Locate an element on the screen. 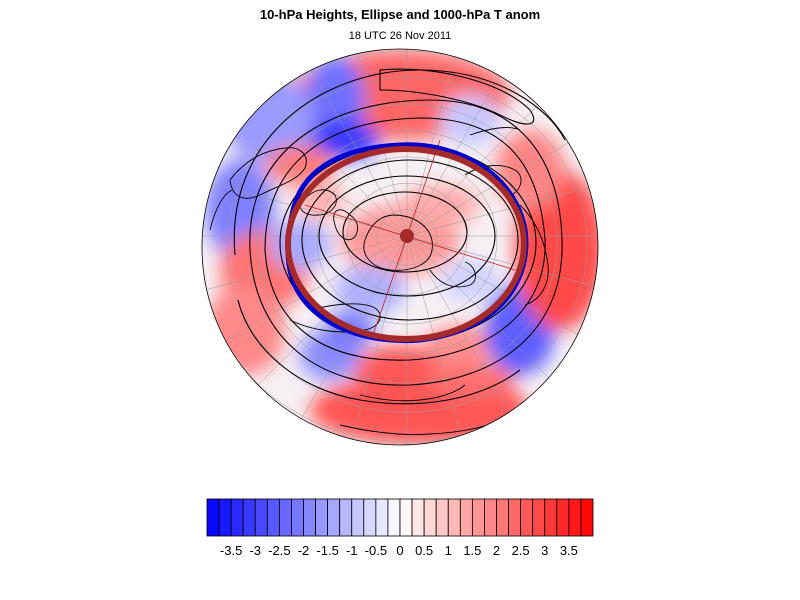  colorbar-labels: -3.5 -3 -2.5 -2 -1.5 -1 -0.5 0 0.5 1 1.5 2 2.5 3 3.5 is located at coordinates (399, 550).